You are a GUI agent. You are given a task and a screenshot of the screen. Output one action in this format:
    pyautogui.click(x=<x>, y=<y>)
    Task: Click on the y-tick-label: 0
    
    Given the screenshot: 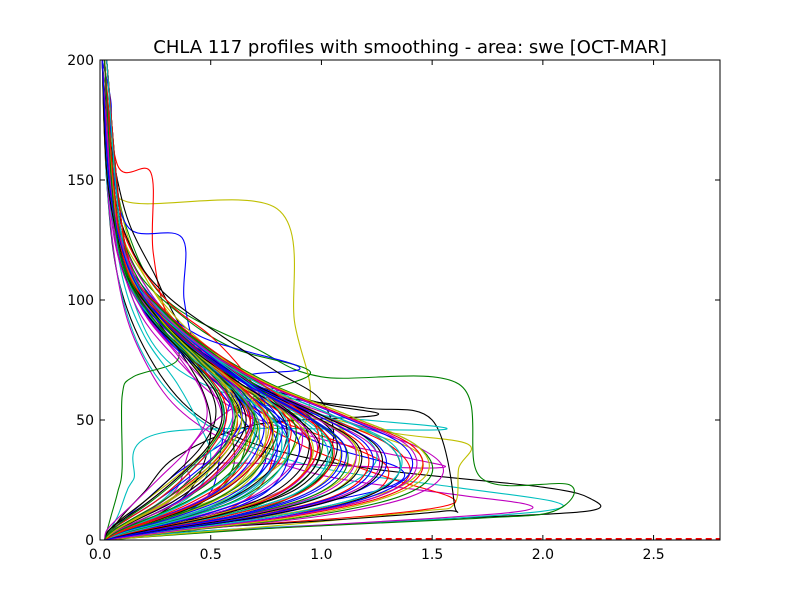 What is the action you would take?
    pyautogui.click(x=89, y=541)
    